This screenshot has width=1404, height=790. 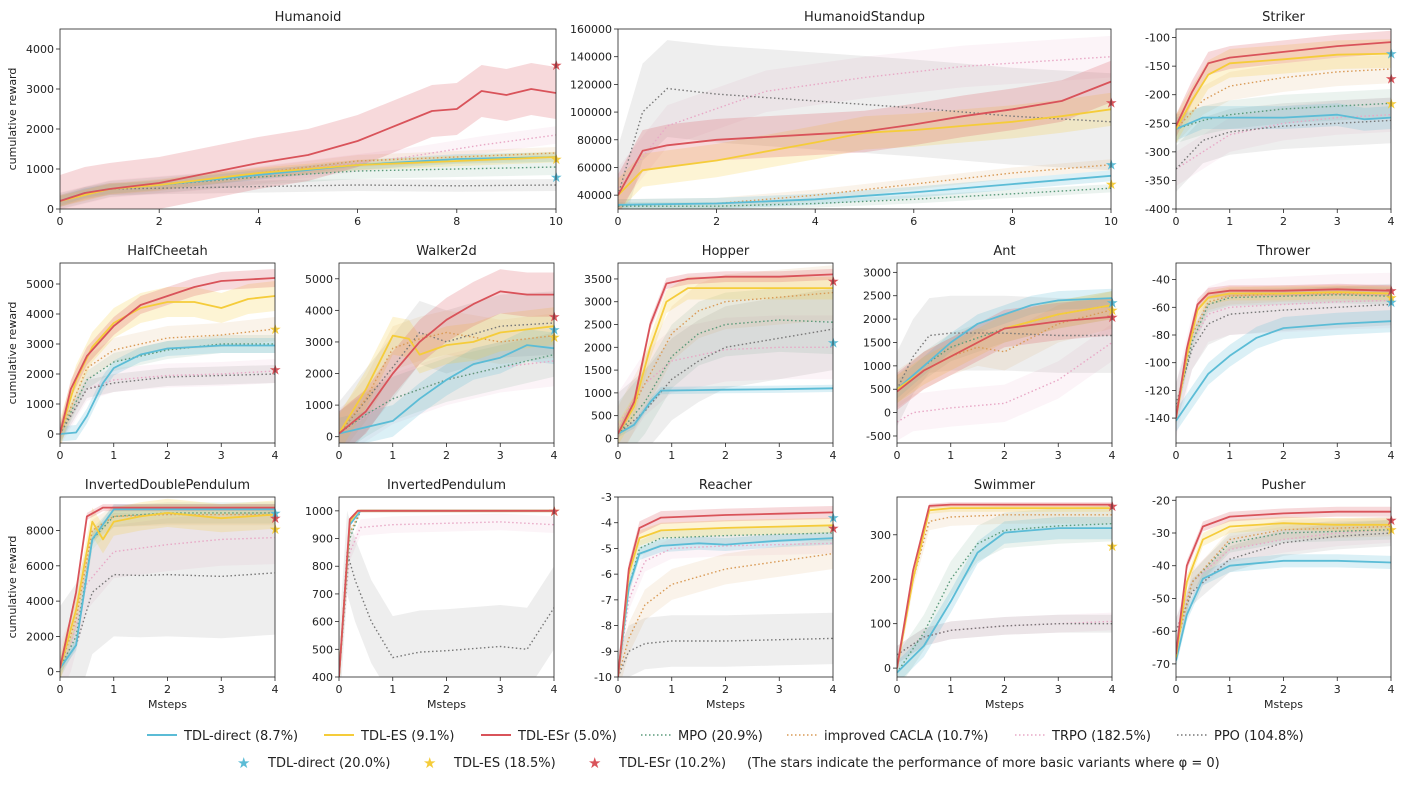 I want to click on panel-title: InvertedDoublePendulum, so click(x=167, y=485).